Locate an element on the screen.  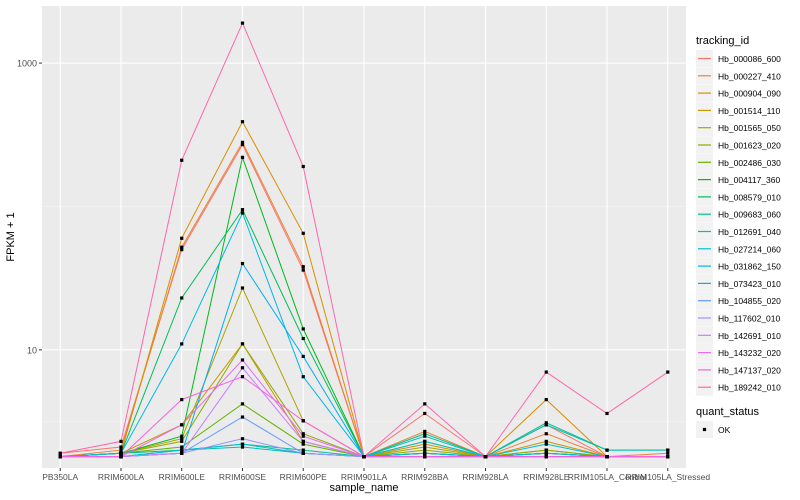
x-tick-label: RRIM600PE is located at coordinates (304, 477).